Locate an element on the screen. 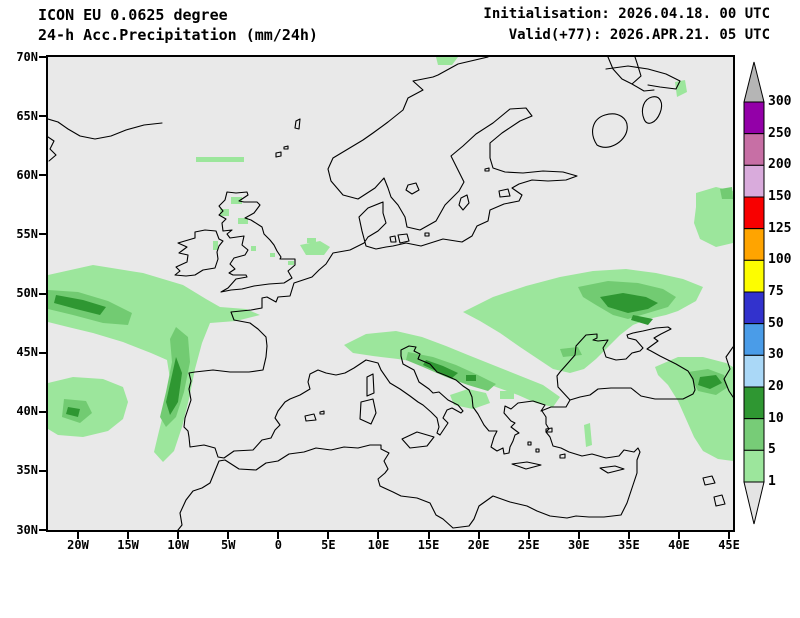 The image size is (800, 618). lon-label-15E: 15E is located at coordinates (428, 545).